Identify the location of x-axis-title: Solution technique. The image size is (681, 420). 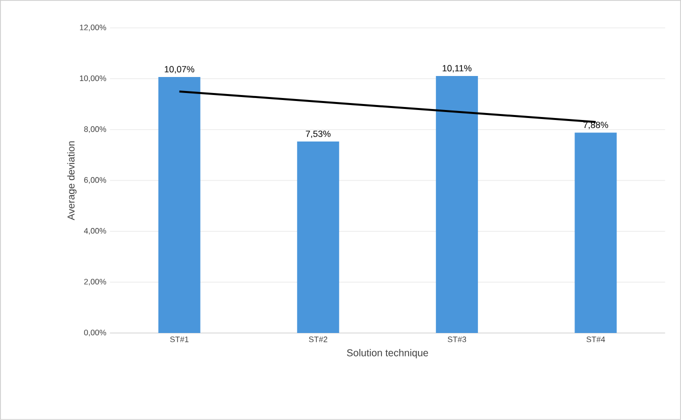
(387, 353).